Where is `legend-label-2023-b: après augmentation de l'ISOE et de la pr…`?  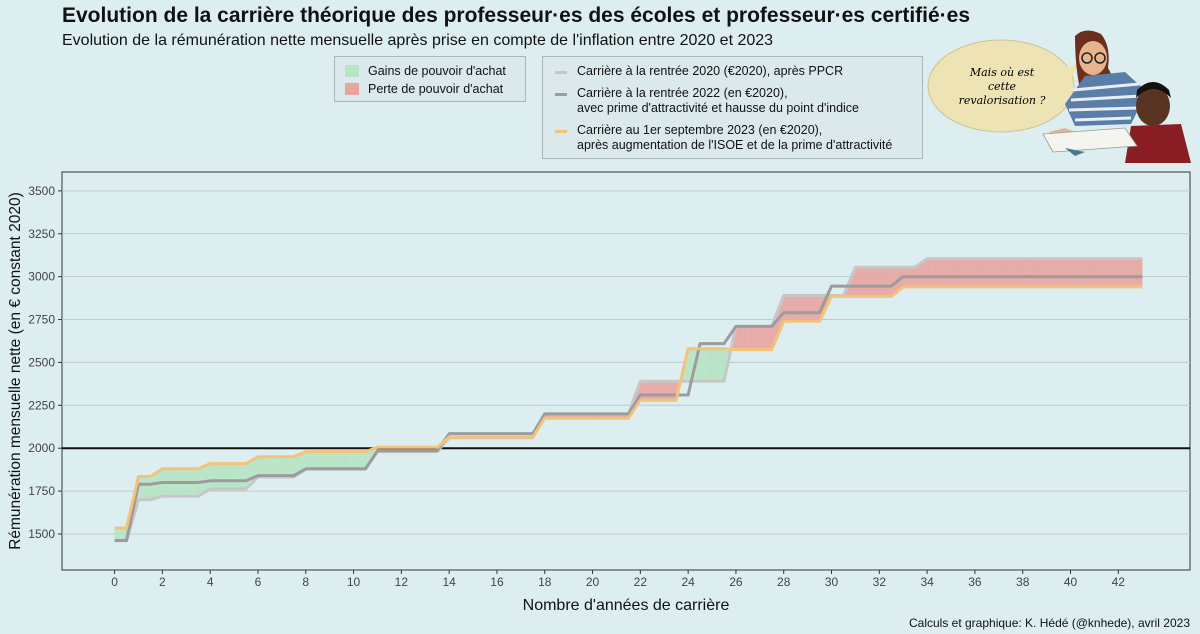 legend-label-2023-b: après augmentation de l'ISOE et de la pr… is located at coordinates (735, 145).